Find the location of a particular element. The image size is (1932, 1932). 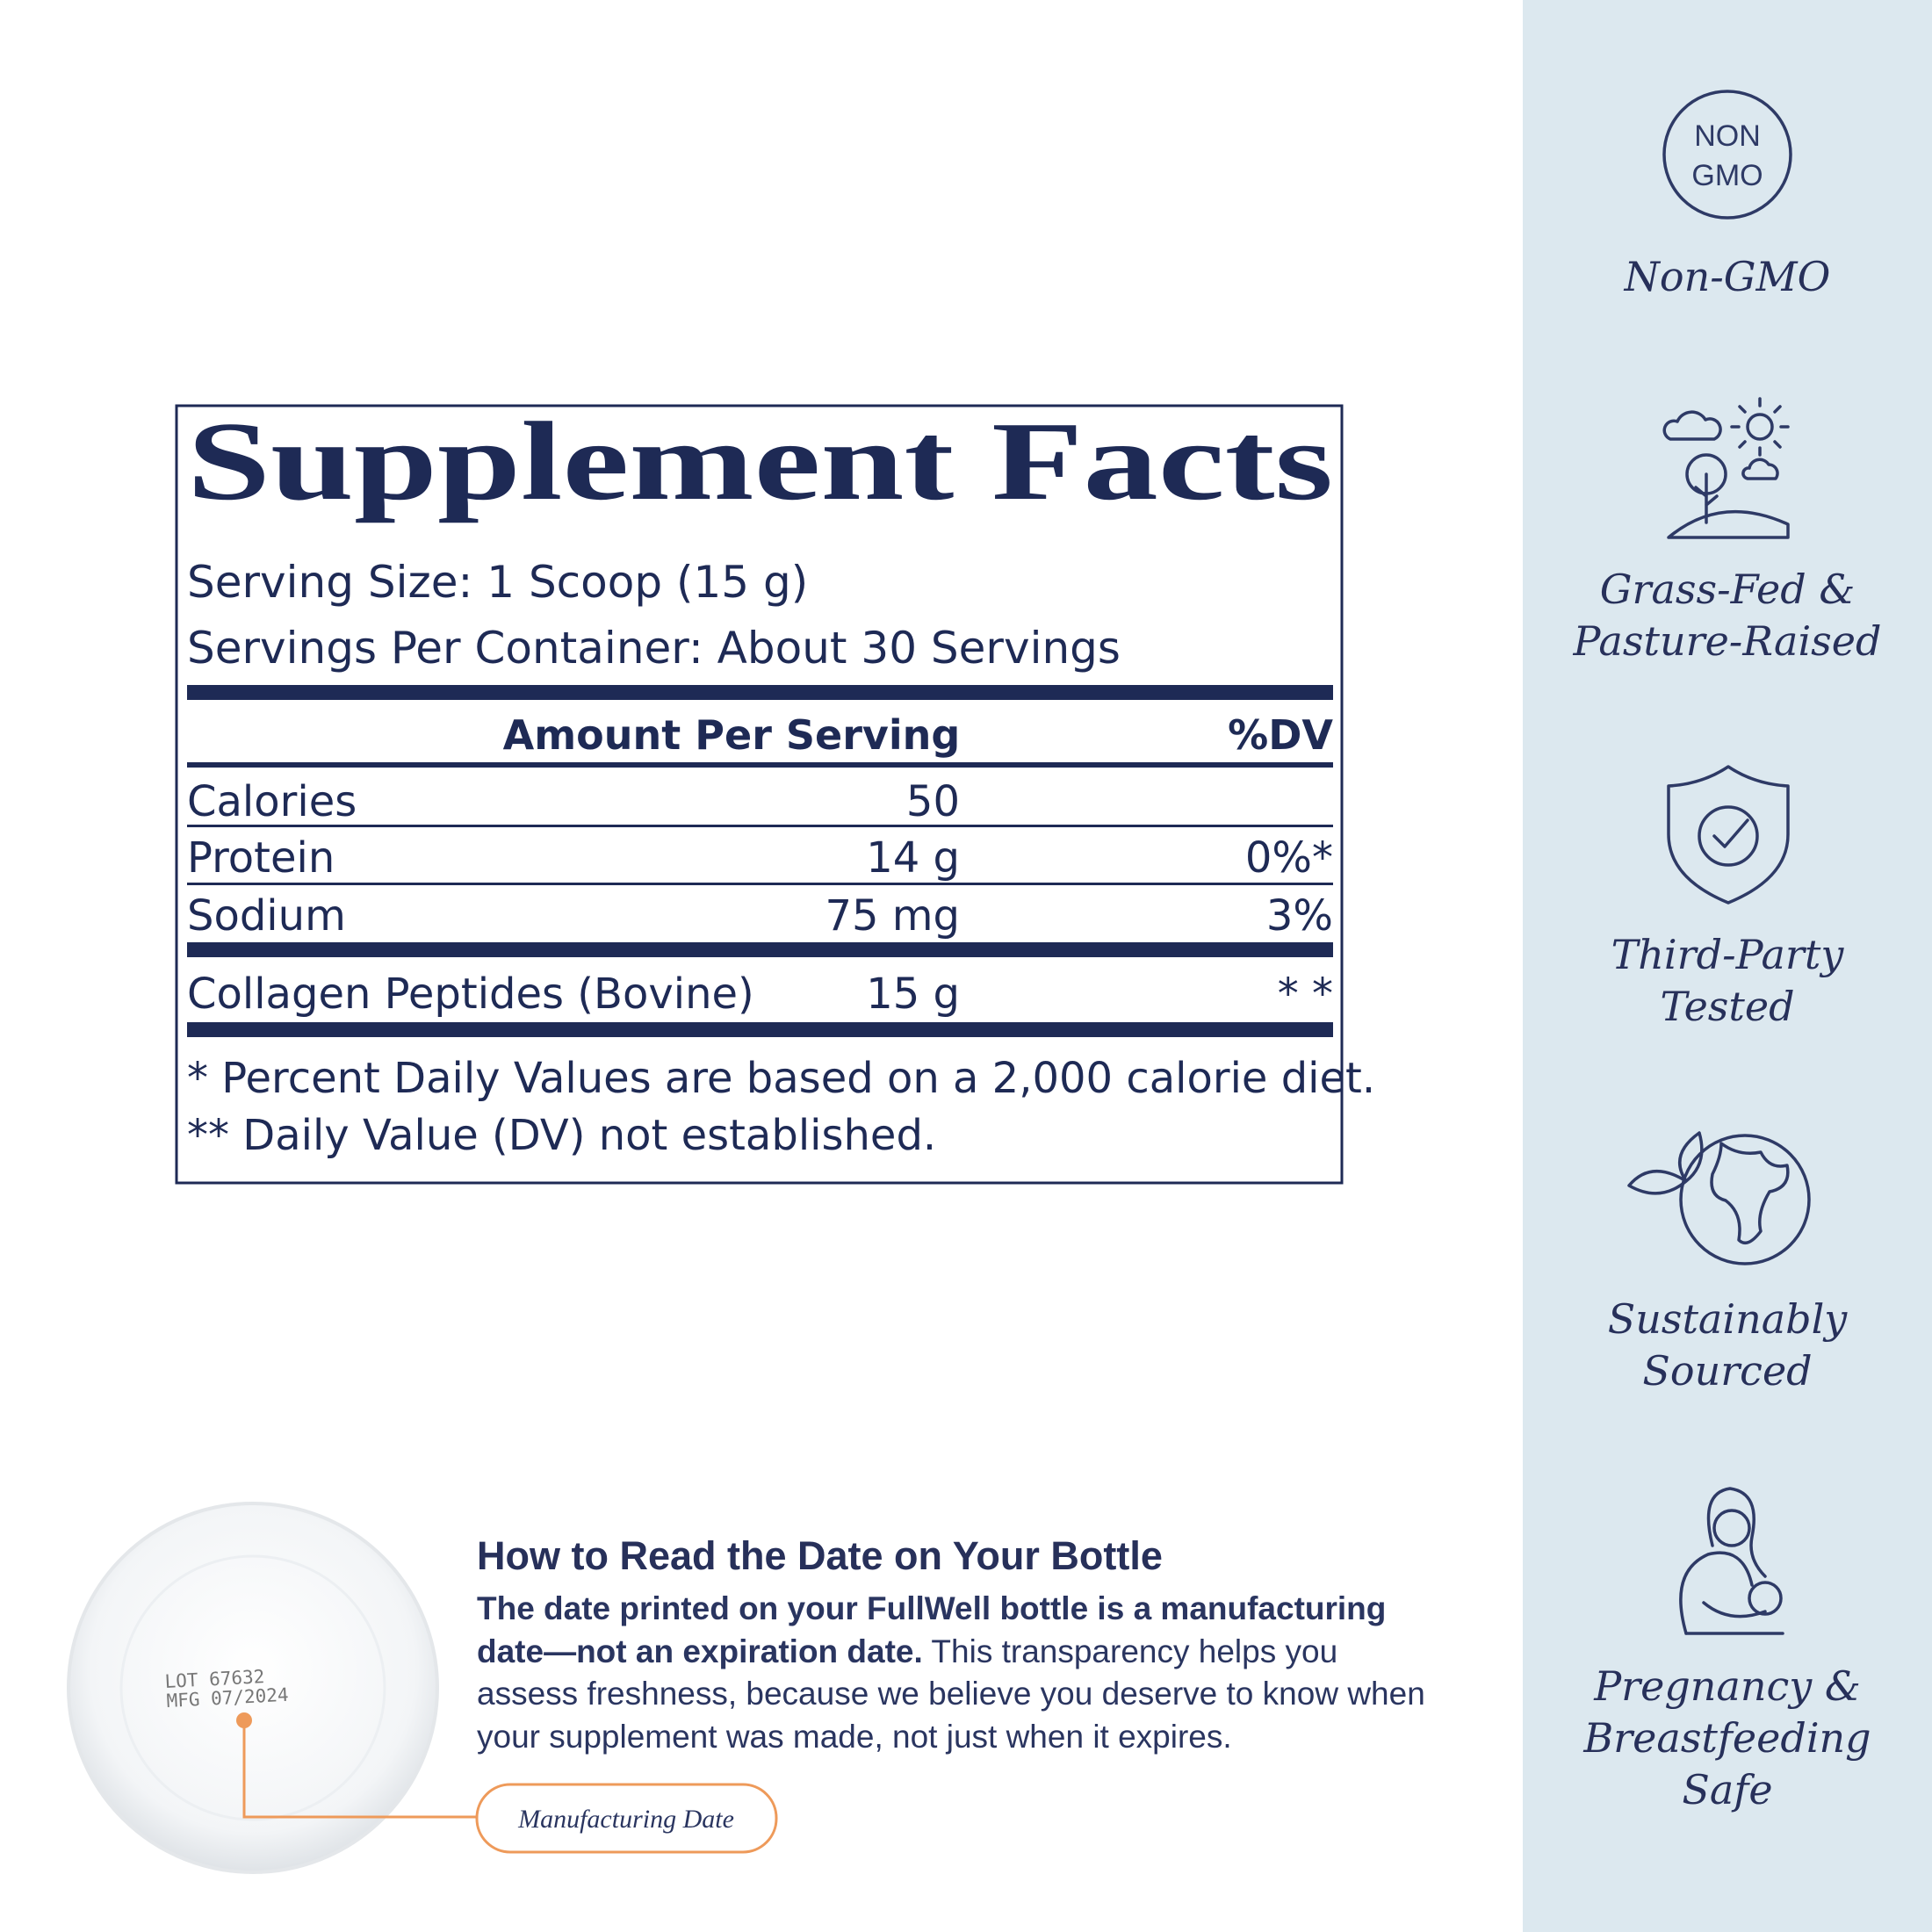

icon-globe is located at coordinates (1719, 1198).